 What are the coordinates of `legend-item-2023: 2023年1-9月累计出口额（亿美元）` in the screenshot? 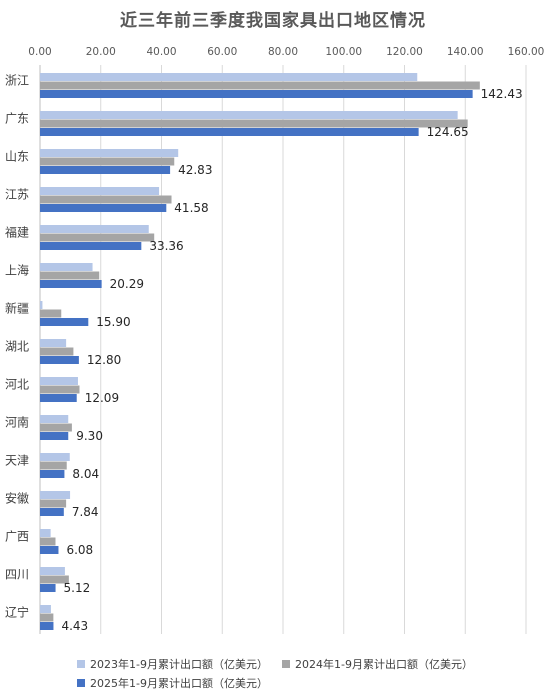 It's located at (172, 664).